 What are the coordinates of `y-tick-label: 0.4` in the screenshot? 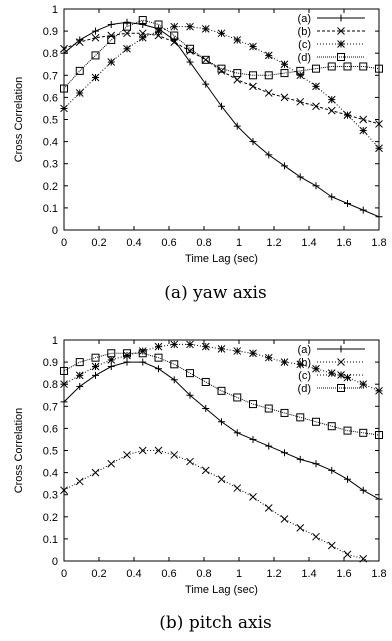 It's located at (50, 143).